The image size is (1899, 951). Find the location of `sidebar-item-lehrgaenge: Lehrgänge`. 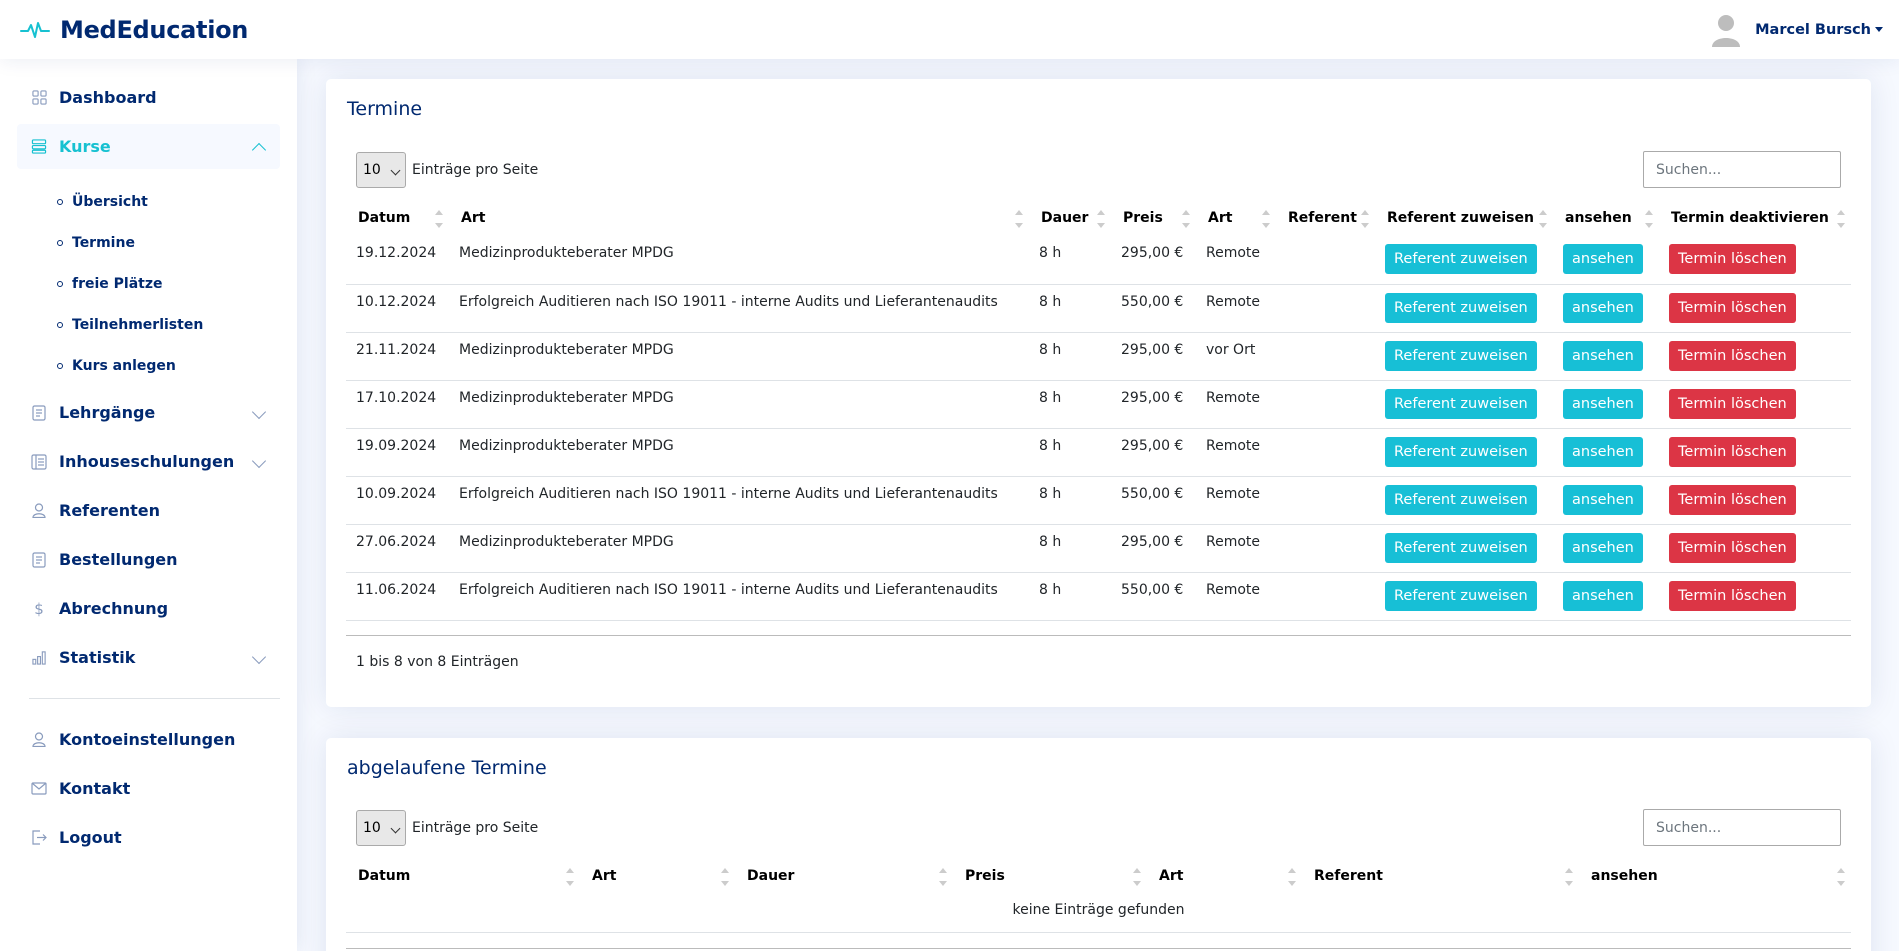

sidebar-item-lehrgaenge: Lehrgänge is located at coordinates (148, 412).